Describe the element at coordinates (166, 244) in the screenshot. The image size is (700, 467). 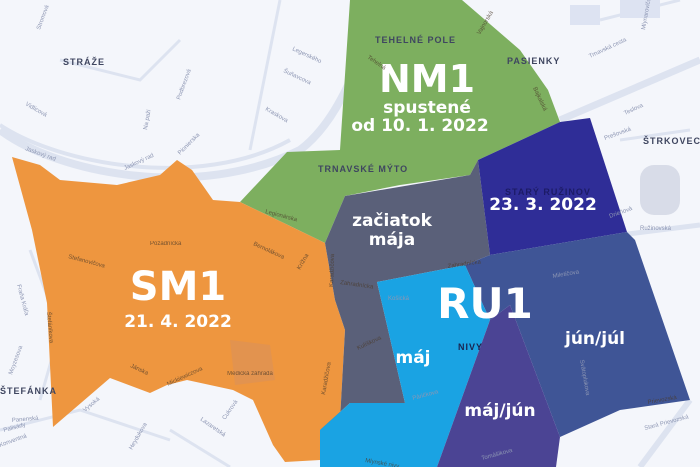
I see `street-label: Pozadnícka` at that location.